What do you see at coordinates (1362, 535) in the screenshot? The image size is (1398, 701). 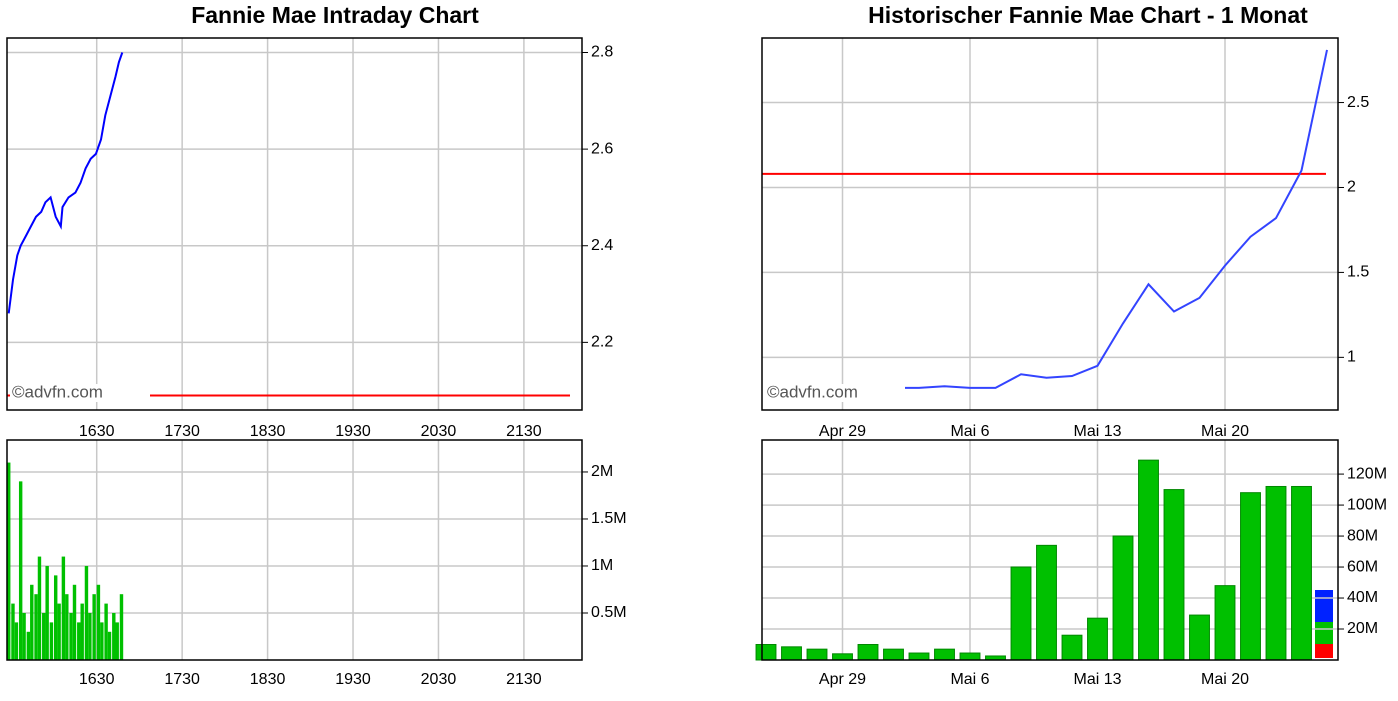 I see `y-tick-label: 80M` at bounding box center [1362, 535].